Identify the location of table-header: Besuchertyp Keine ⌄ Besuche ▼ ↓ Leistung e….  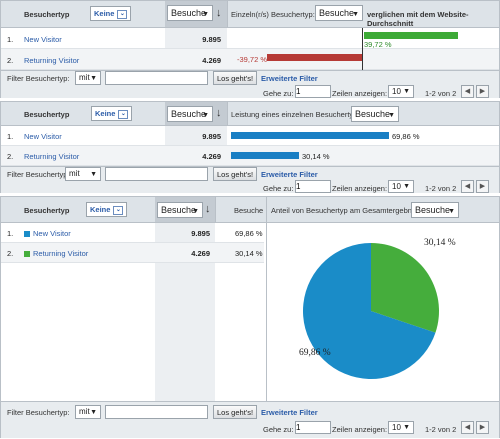
(250, 114).